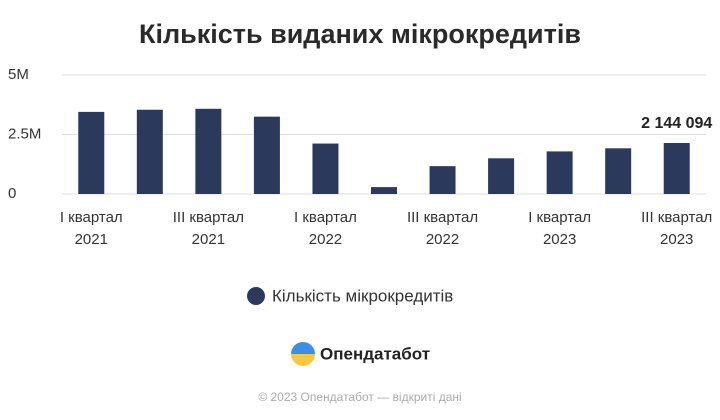 This screenshot has height=420, width=720. I want to click on brand-logo, so click(303, 354).